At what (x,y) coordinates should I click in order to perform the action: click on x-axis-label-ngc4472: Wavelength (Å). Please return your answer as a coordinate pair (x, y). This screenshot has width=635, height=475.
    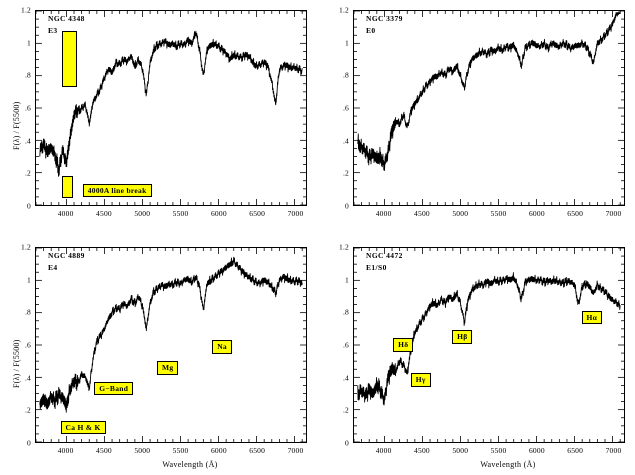
    Looking at the image, I should click on (508, 464).